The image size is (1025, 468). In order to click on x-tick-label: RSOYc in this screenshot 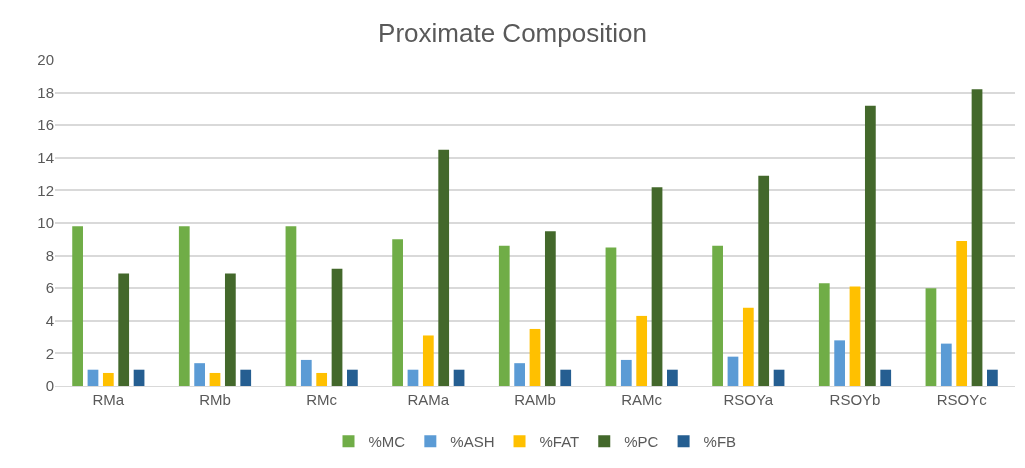, I will do `click(962, 399)`.